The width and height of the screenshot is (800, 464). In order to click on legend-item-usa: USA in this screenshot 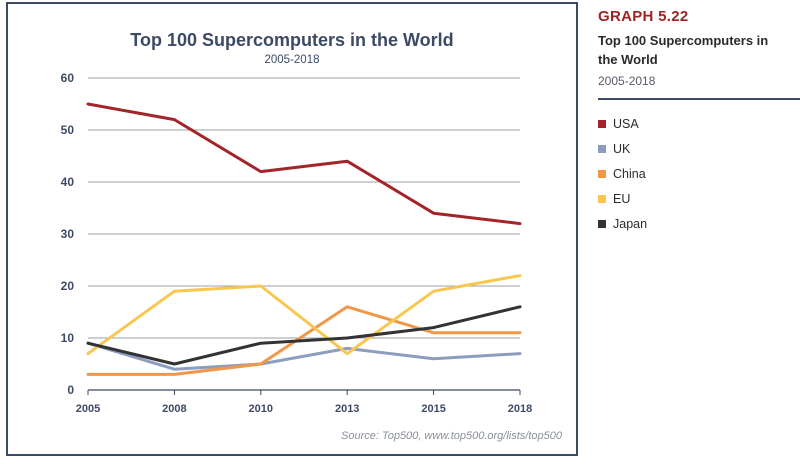, I will do `click(618, 124)`.